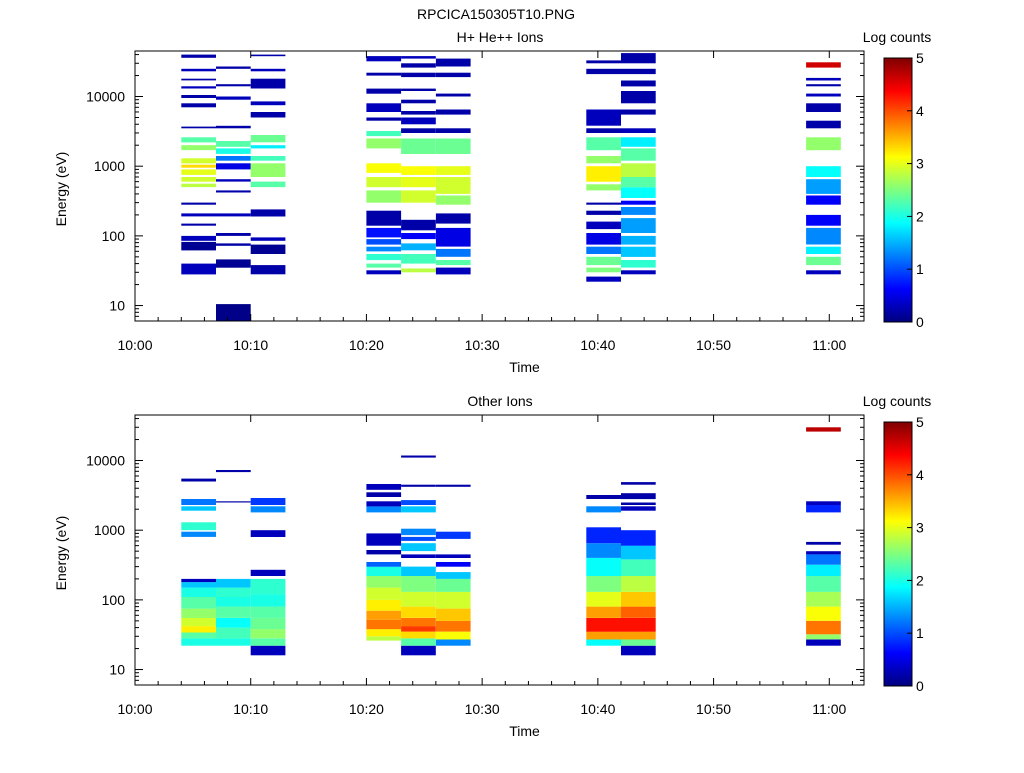 The height and width of the screenshot is (773, 1024). Describe the element at coordinates (482, 345) in the screenshot. I see `x-tick-label: 10:30` at that location.